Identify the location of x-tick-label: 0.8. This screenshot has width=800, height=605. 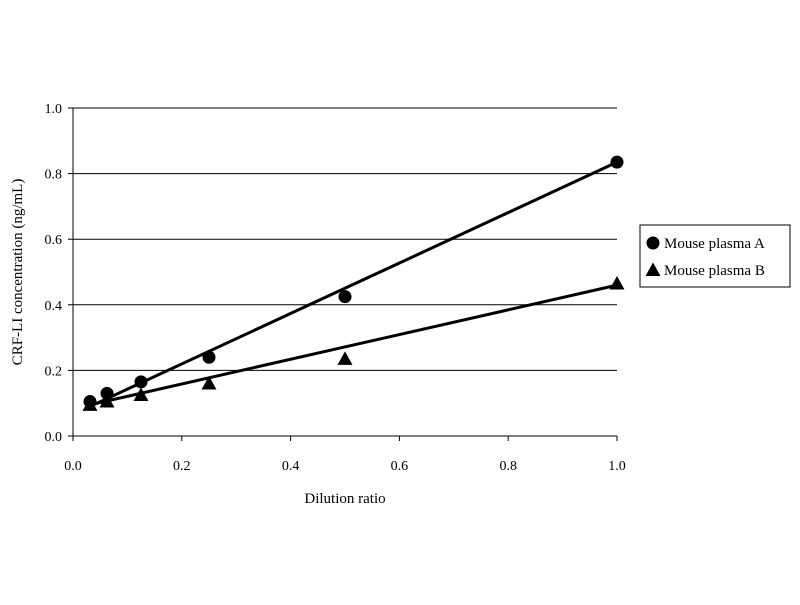
(508, 466).